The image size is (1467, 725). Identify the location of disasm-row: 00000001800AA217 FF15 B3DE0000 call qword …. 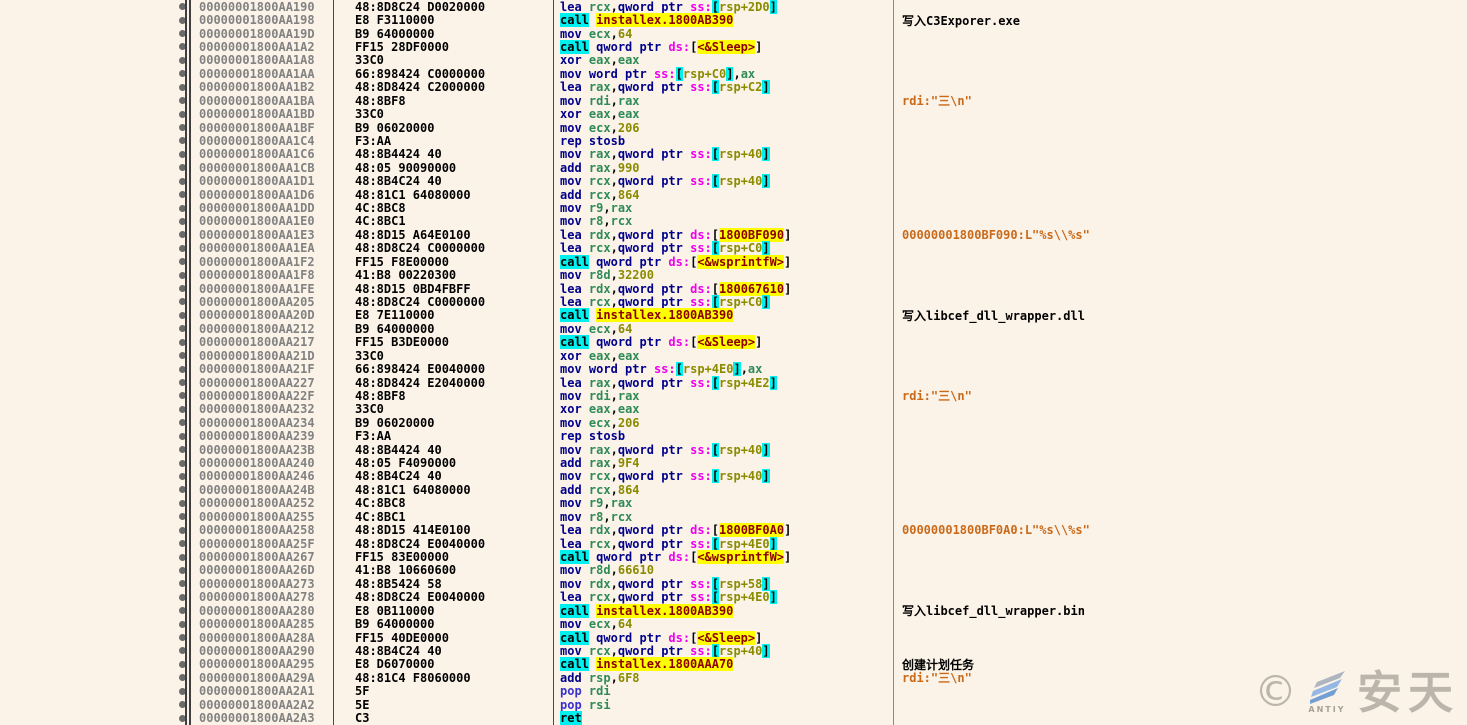
(733, 342).